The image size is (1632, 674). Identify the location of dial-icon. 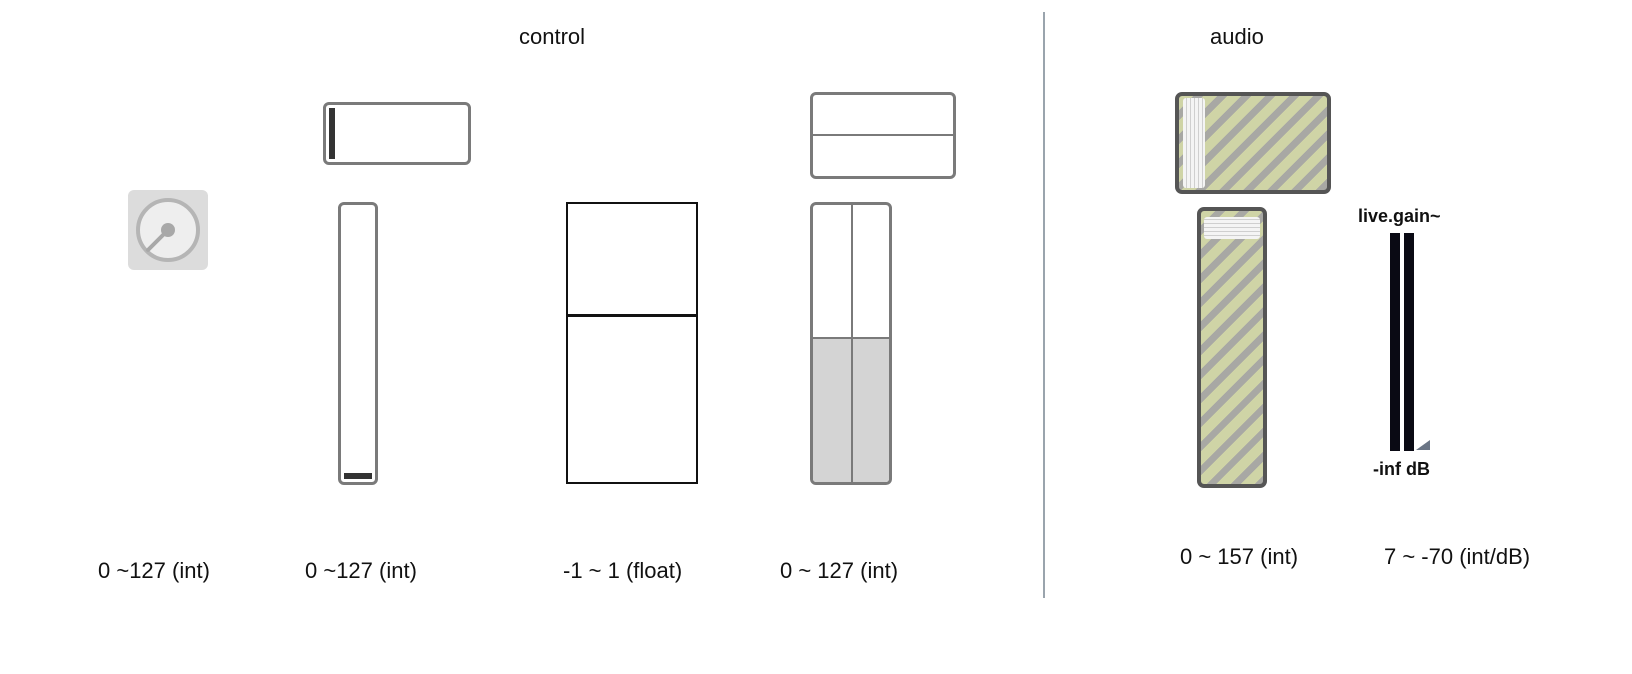
(168, 230).